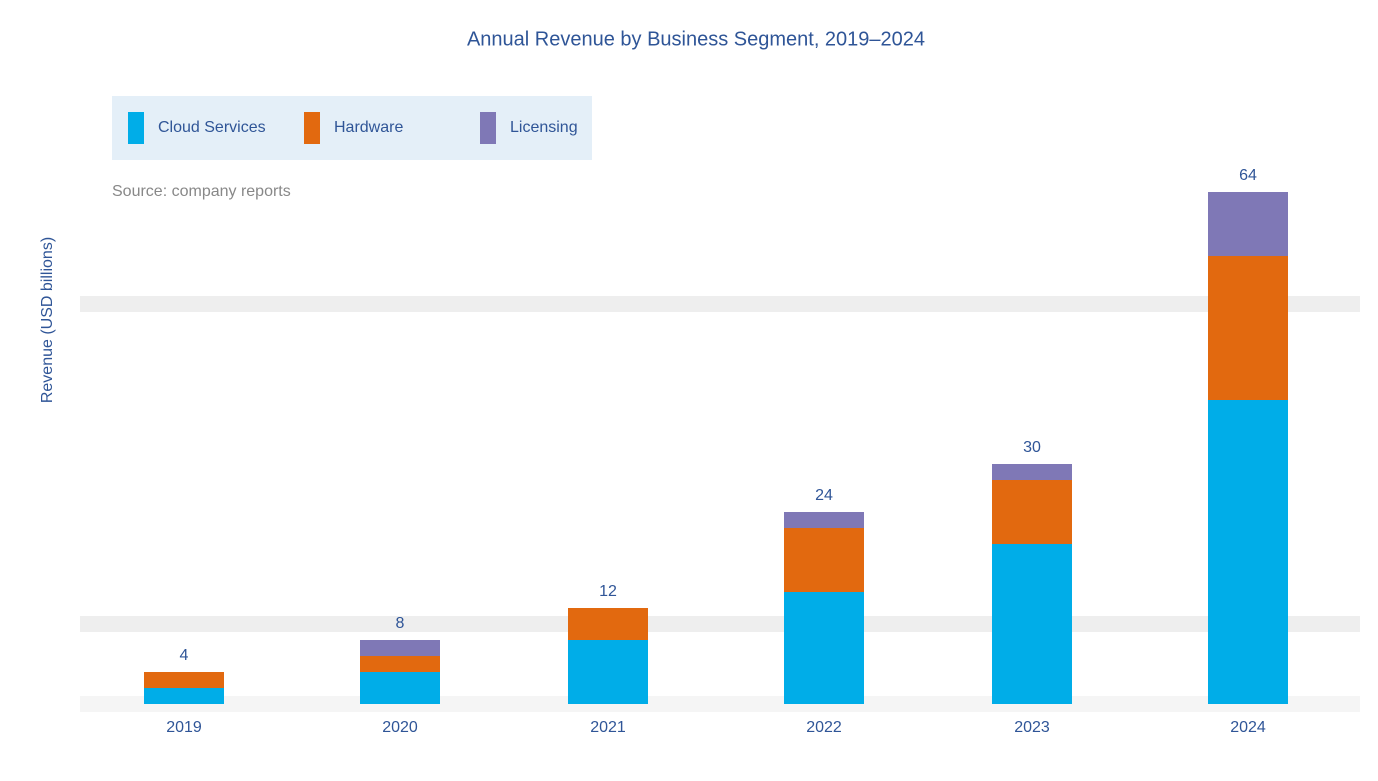  What do you see at coordinates (1032, 727) in the screenshot?
I see `x-tick-label: 2023` at bounding box center [1032, 727].